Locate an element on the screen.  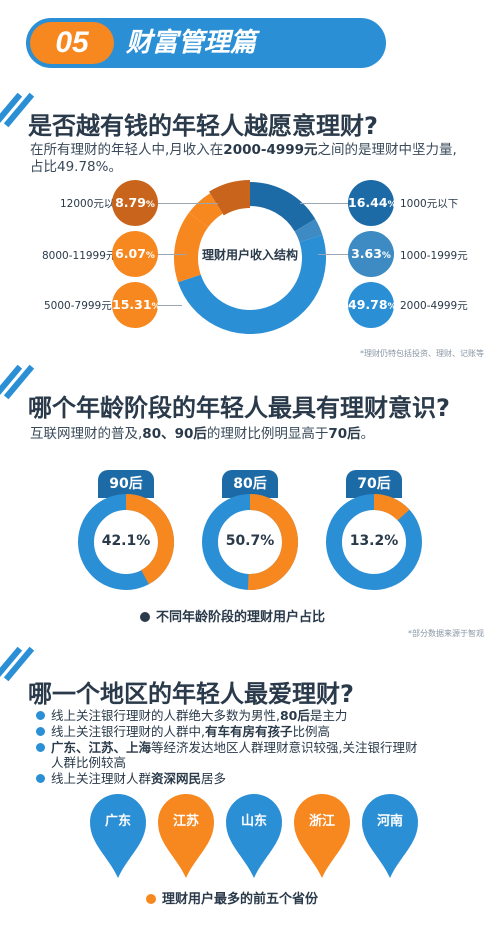
bullet-item-continued: 人群比例较高 is located at coordinates (89, 762).